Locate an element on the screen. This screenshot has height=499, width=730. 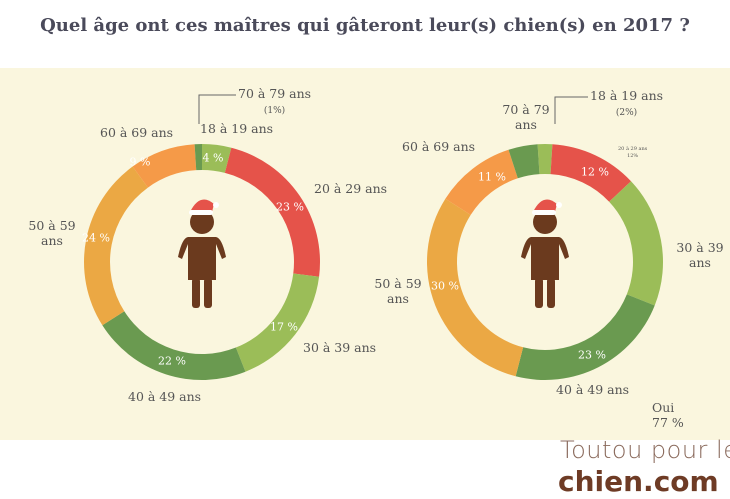
pct-40-49: 22 % is located at coordinates (172, 361).